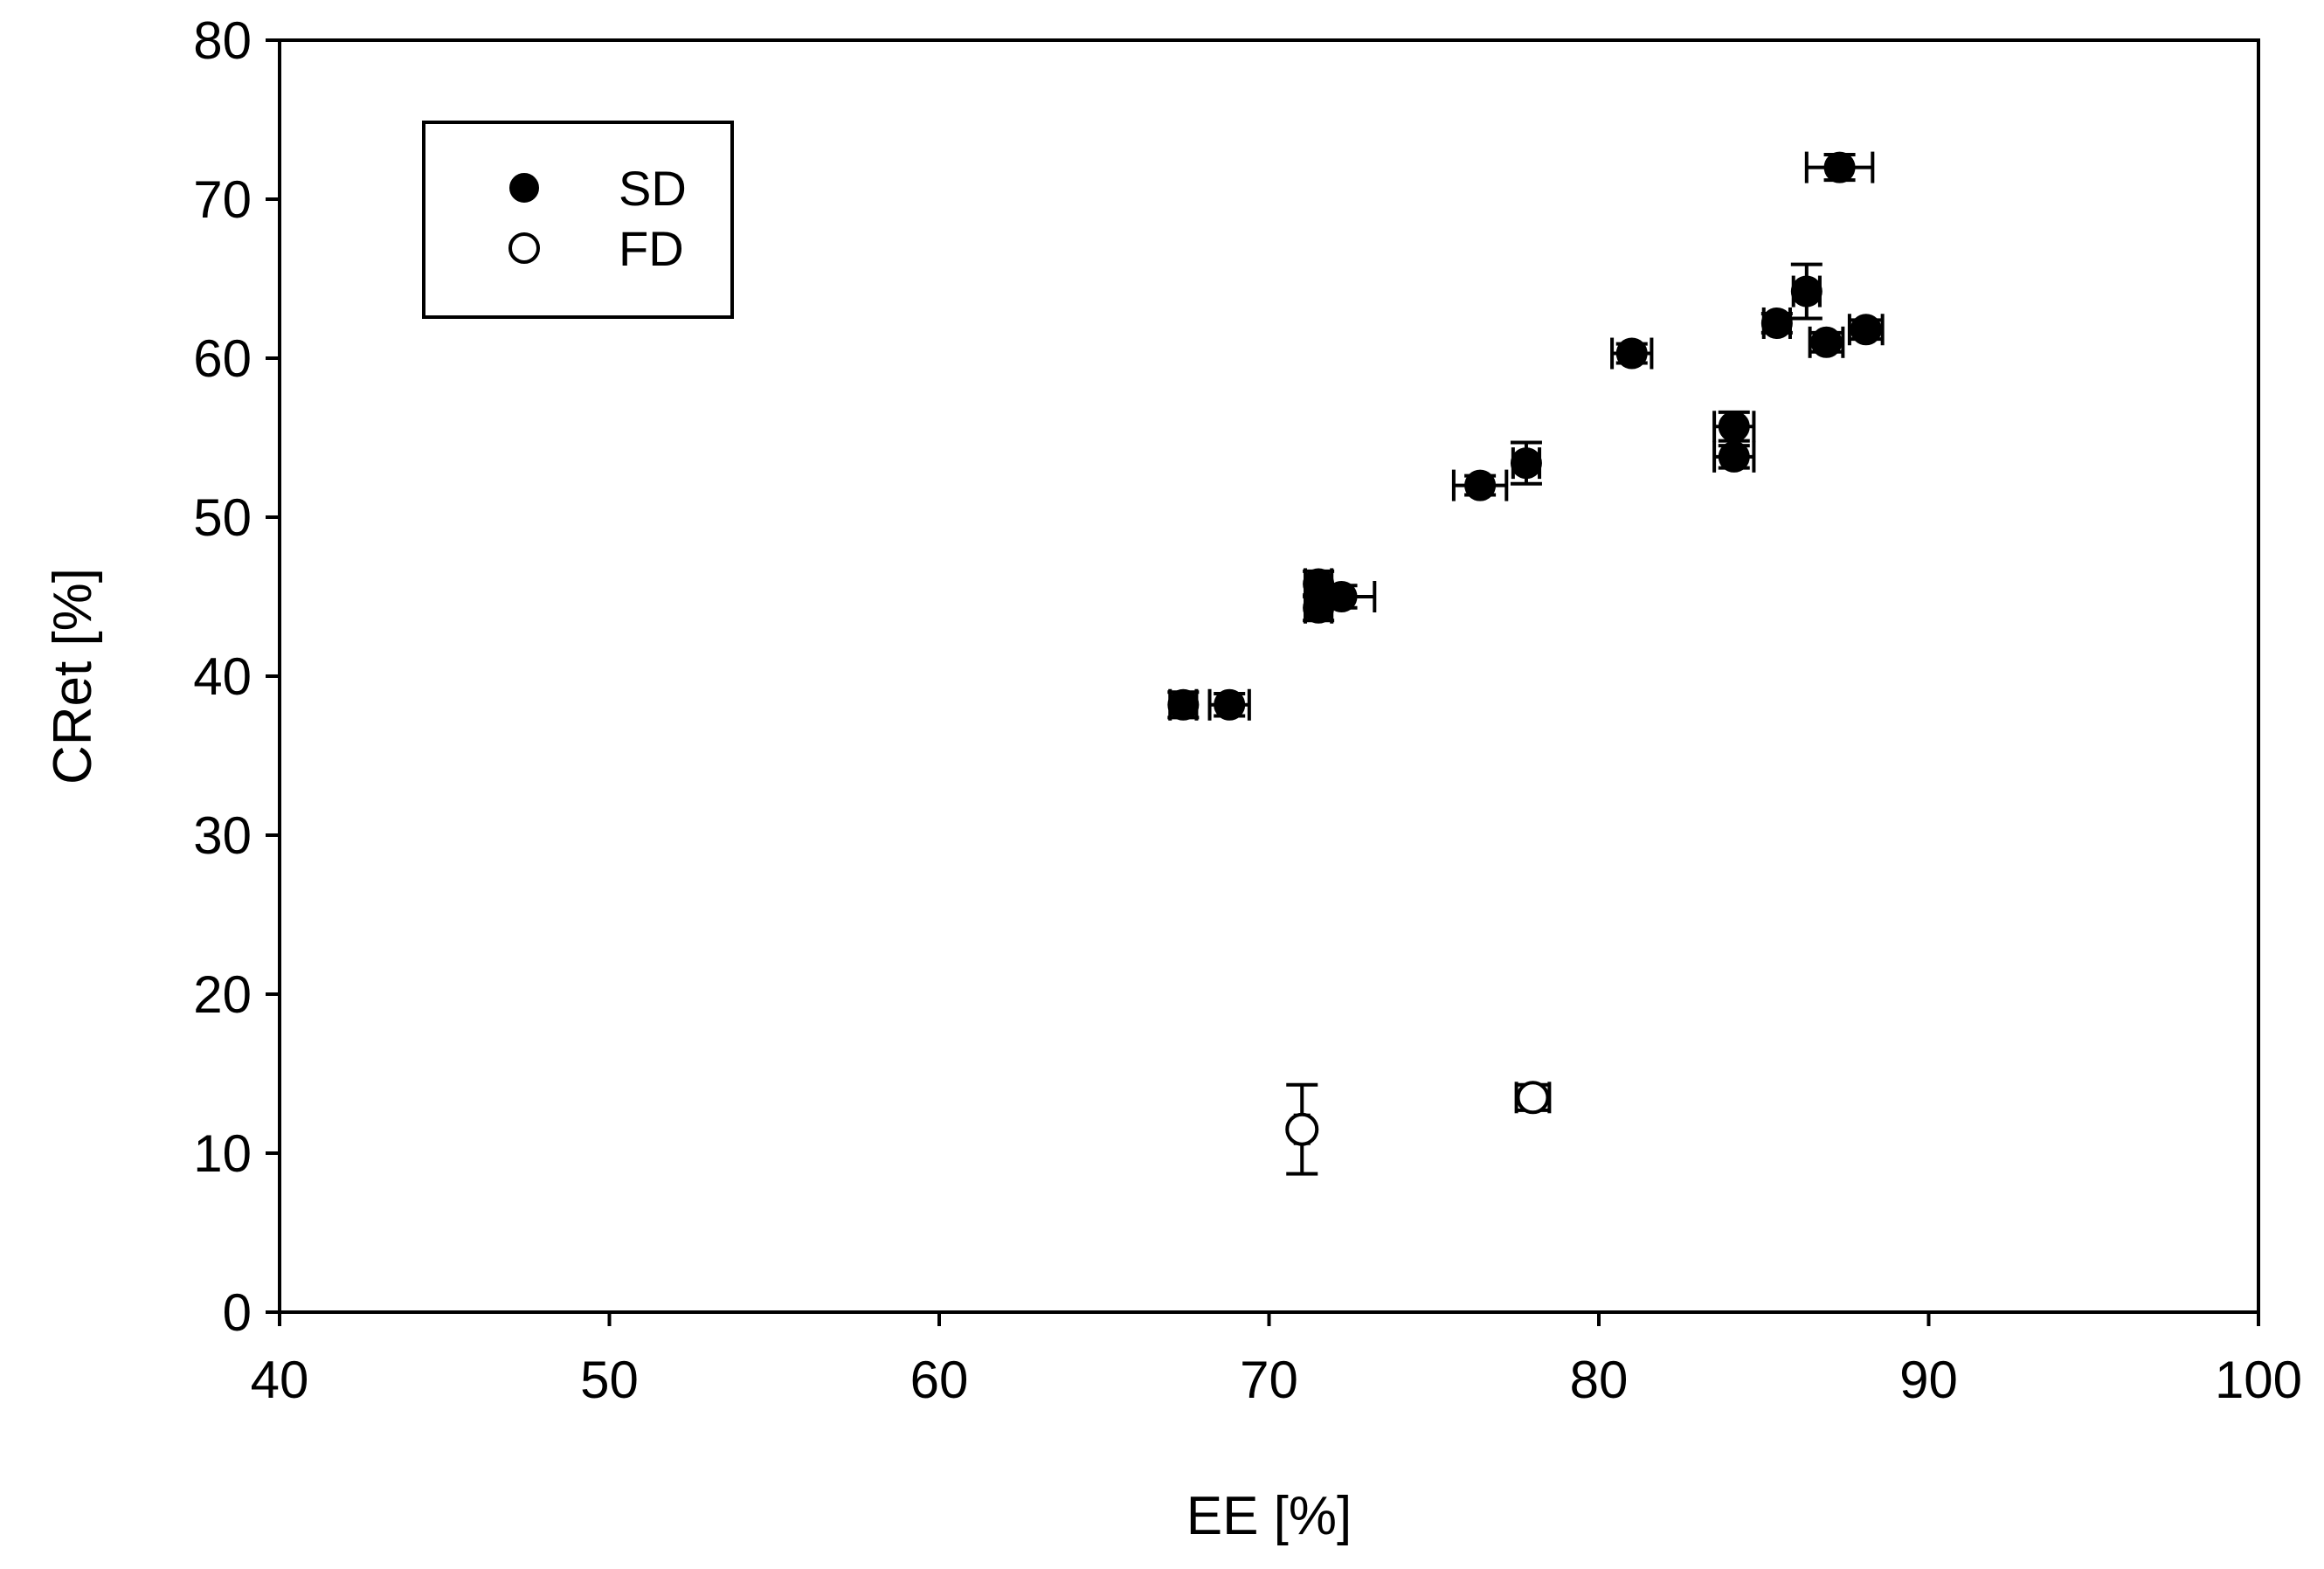  Describe the element at coordinates (1928, 1380) in the screenshot. I see `x-tick-label: 90` at that location.